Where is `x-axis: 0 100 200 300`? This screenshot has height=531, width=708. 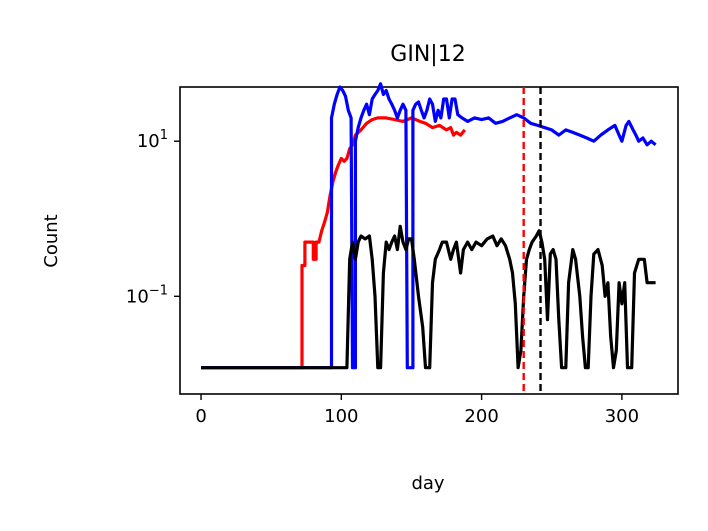 x-axis: 0 100 200 300 is located at coordinates (417, 410).